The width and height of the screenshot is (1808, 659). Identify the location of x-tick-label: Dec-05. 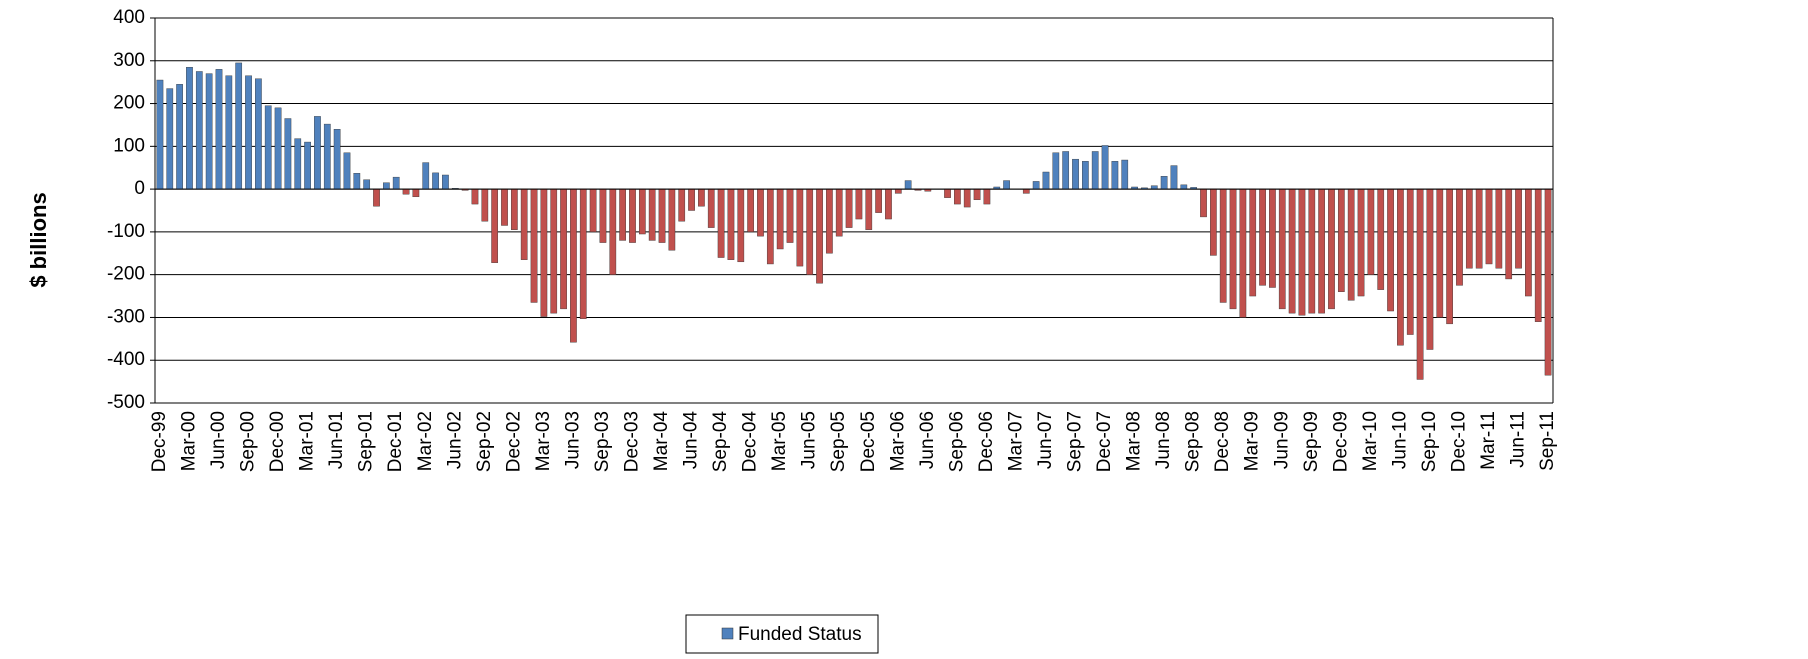
(868, 441).